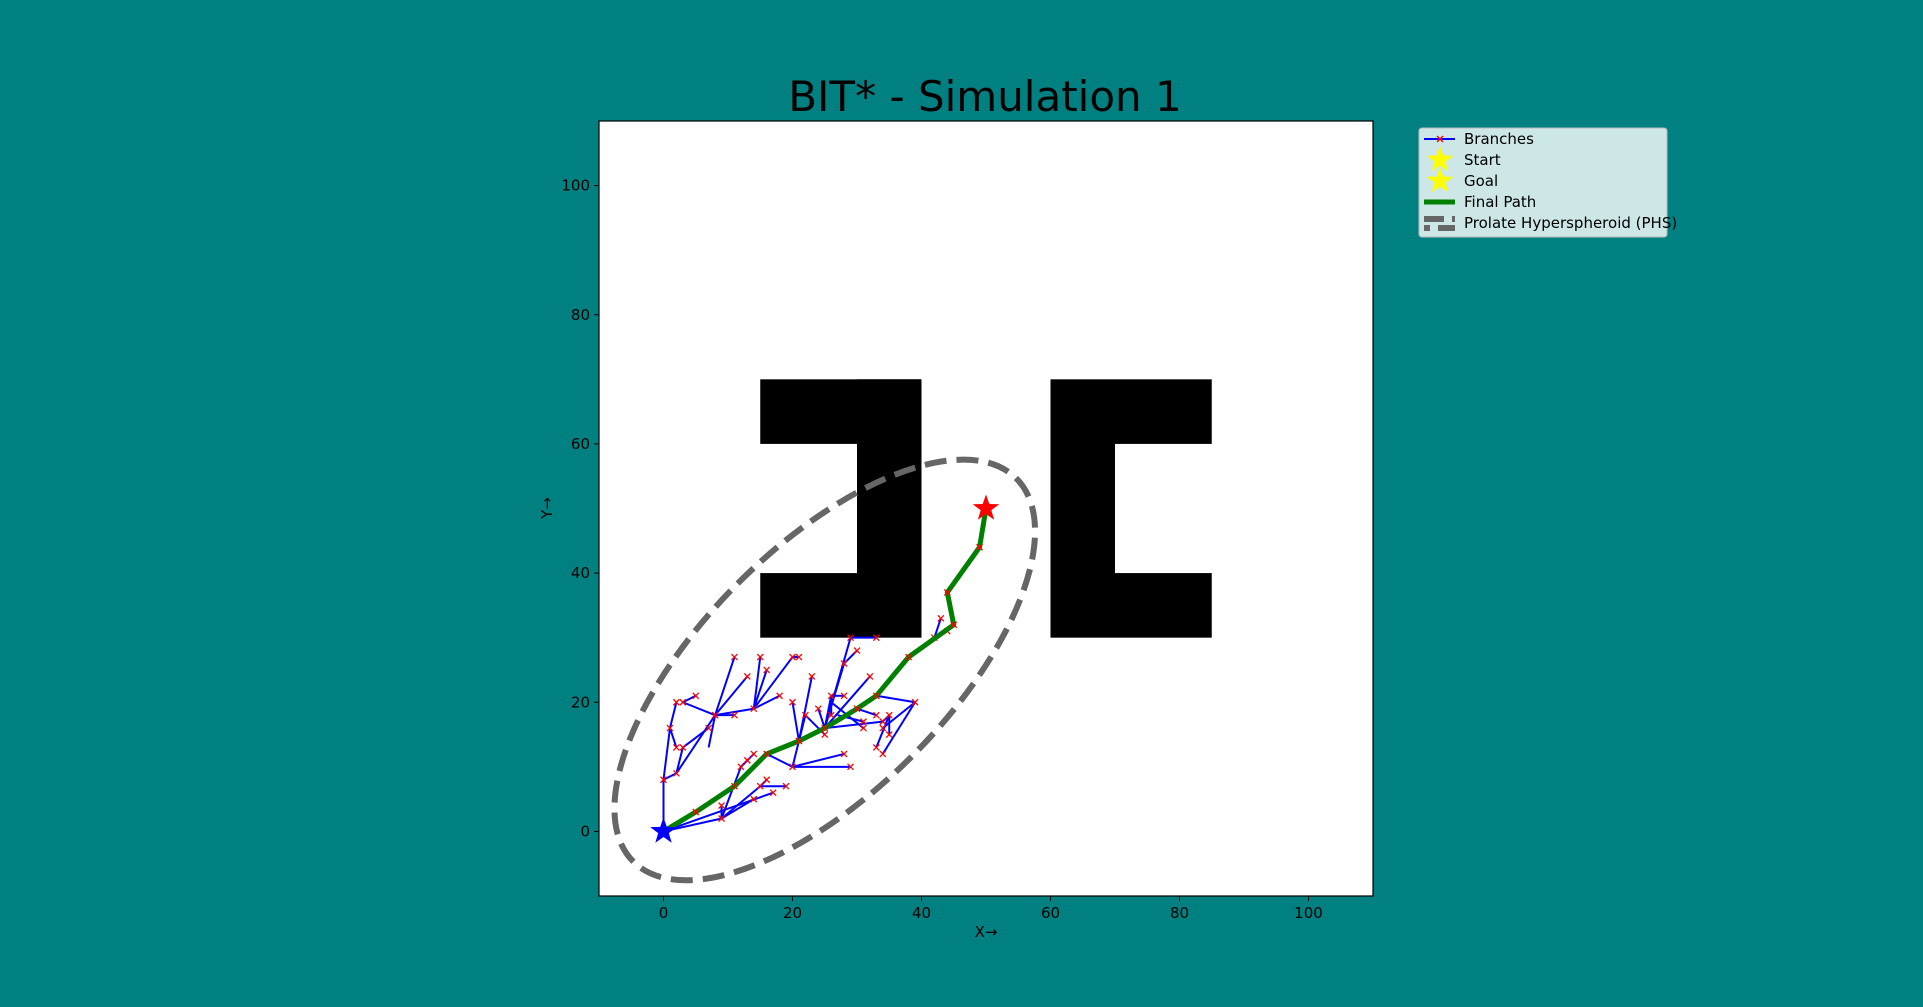 Image resolution: width=1923 pixels, height=1007 pixels. I want to click on branch-node-13-b, so click(760, 657).